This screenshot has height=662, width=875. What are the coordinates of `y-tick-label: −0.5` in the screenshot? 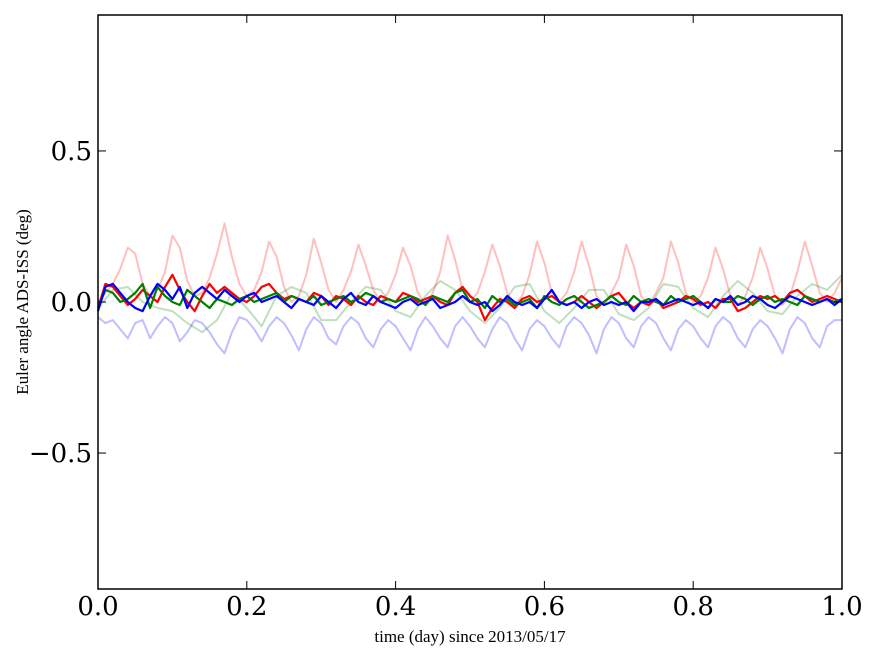 It's located at (60, 454).